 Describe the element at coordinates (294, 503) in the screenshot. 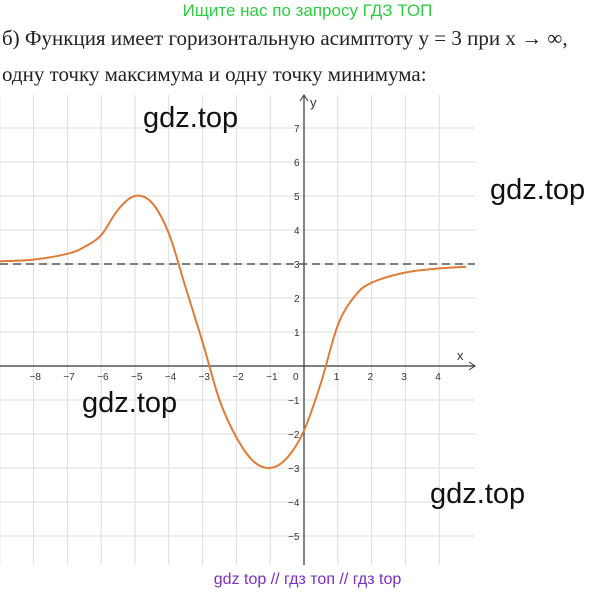

I see `y-tick-label: −4` at that location.